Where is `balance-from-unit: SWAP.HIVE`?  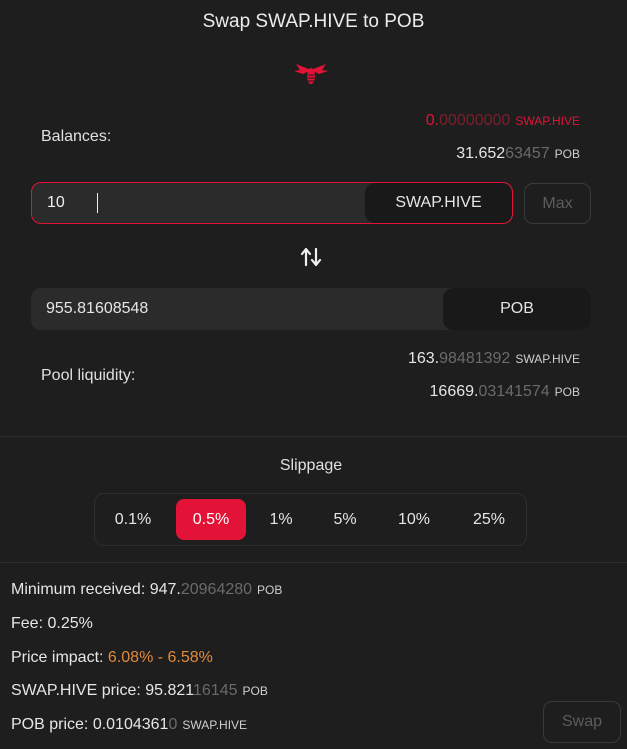 balance-from-unit: SWAP.HIVE is located at coordinates (547, 121).